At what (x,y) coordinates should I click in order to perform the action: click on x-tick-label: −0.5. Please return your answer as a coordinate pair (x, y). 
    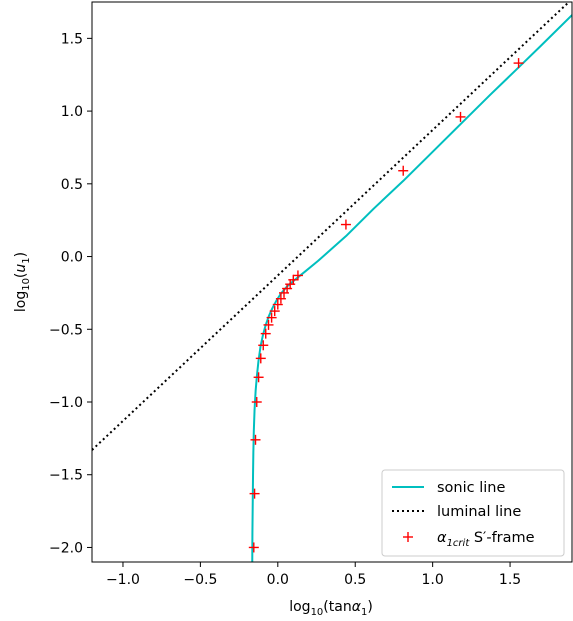
    Looking at the image, I should click on (200, 580).